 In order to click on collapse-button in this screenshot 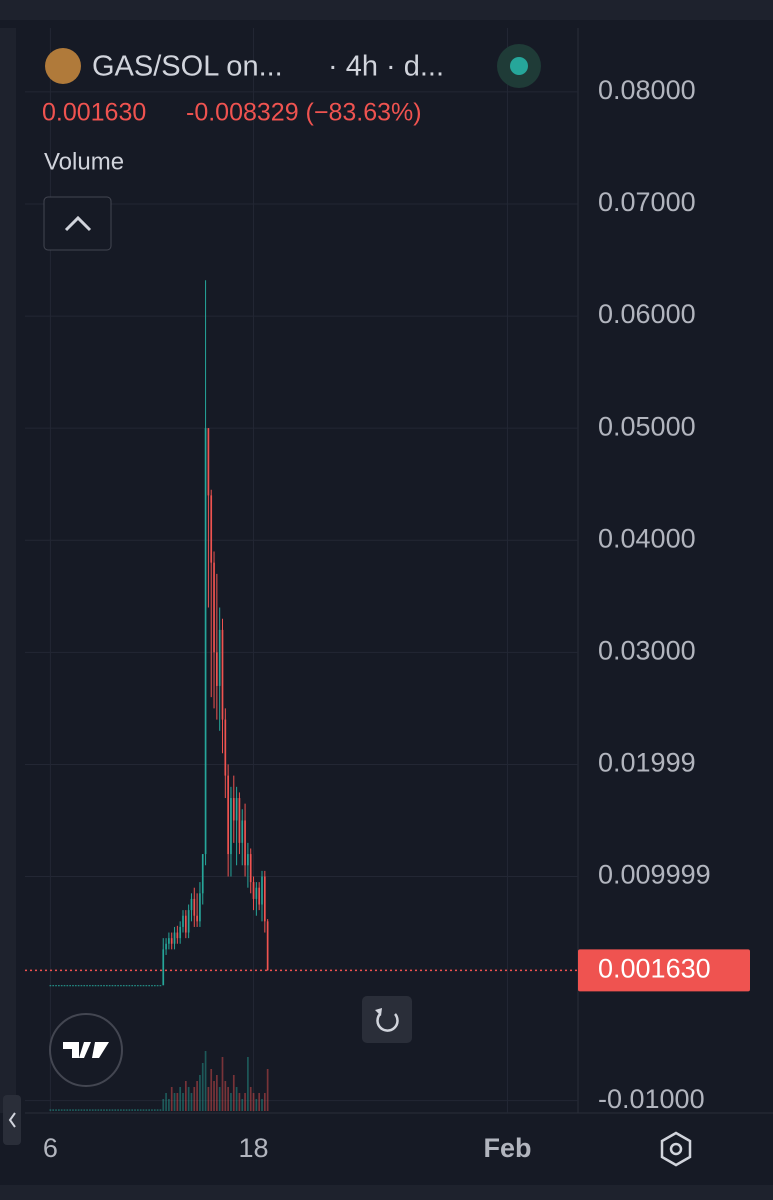, I will do `click(77, 223)`.